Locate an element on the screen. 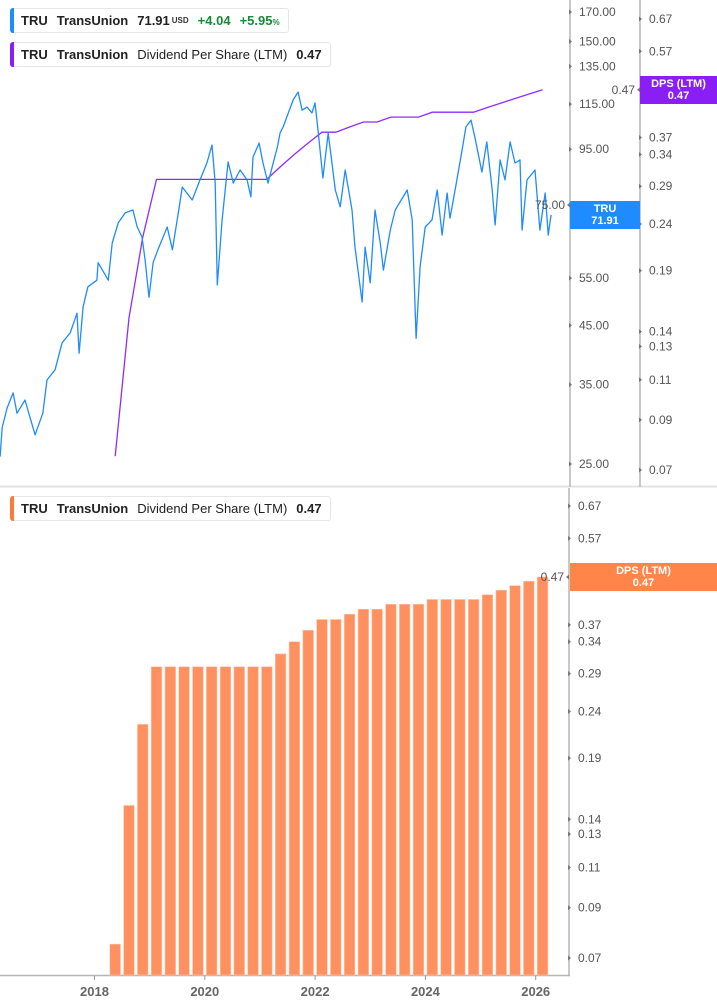 The height and width of the screenshot is (1005, 717). time-axis-tick: 2018 is located at coordinates (94, 991).